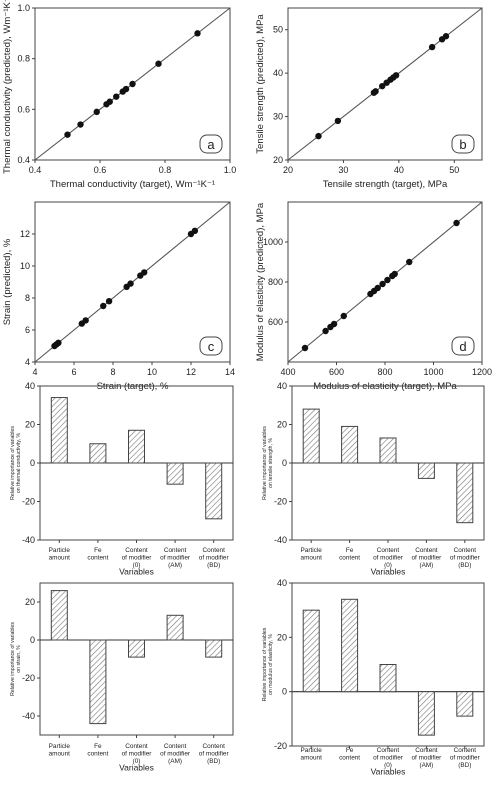  What do you see at coordinates (27, 298) in the screenshot?
I see `y-tick-label: 8` at bounding box center [27, 298].